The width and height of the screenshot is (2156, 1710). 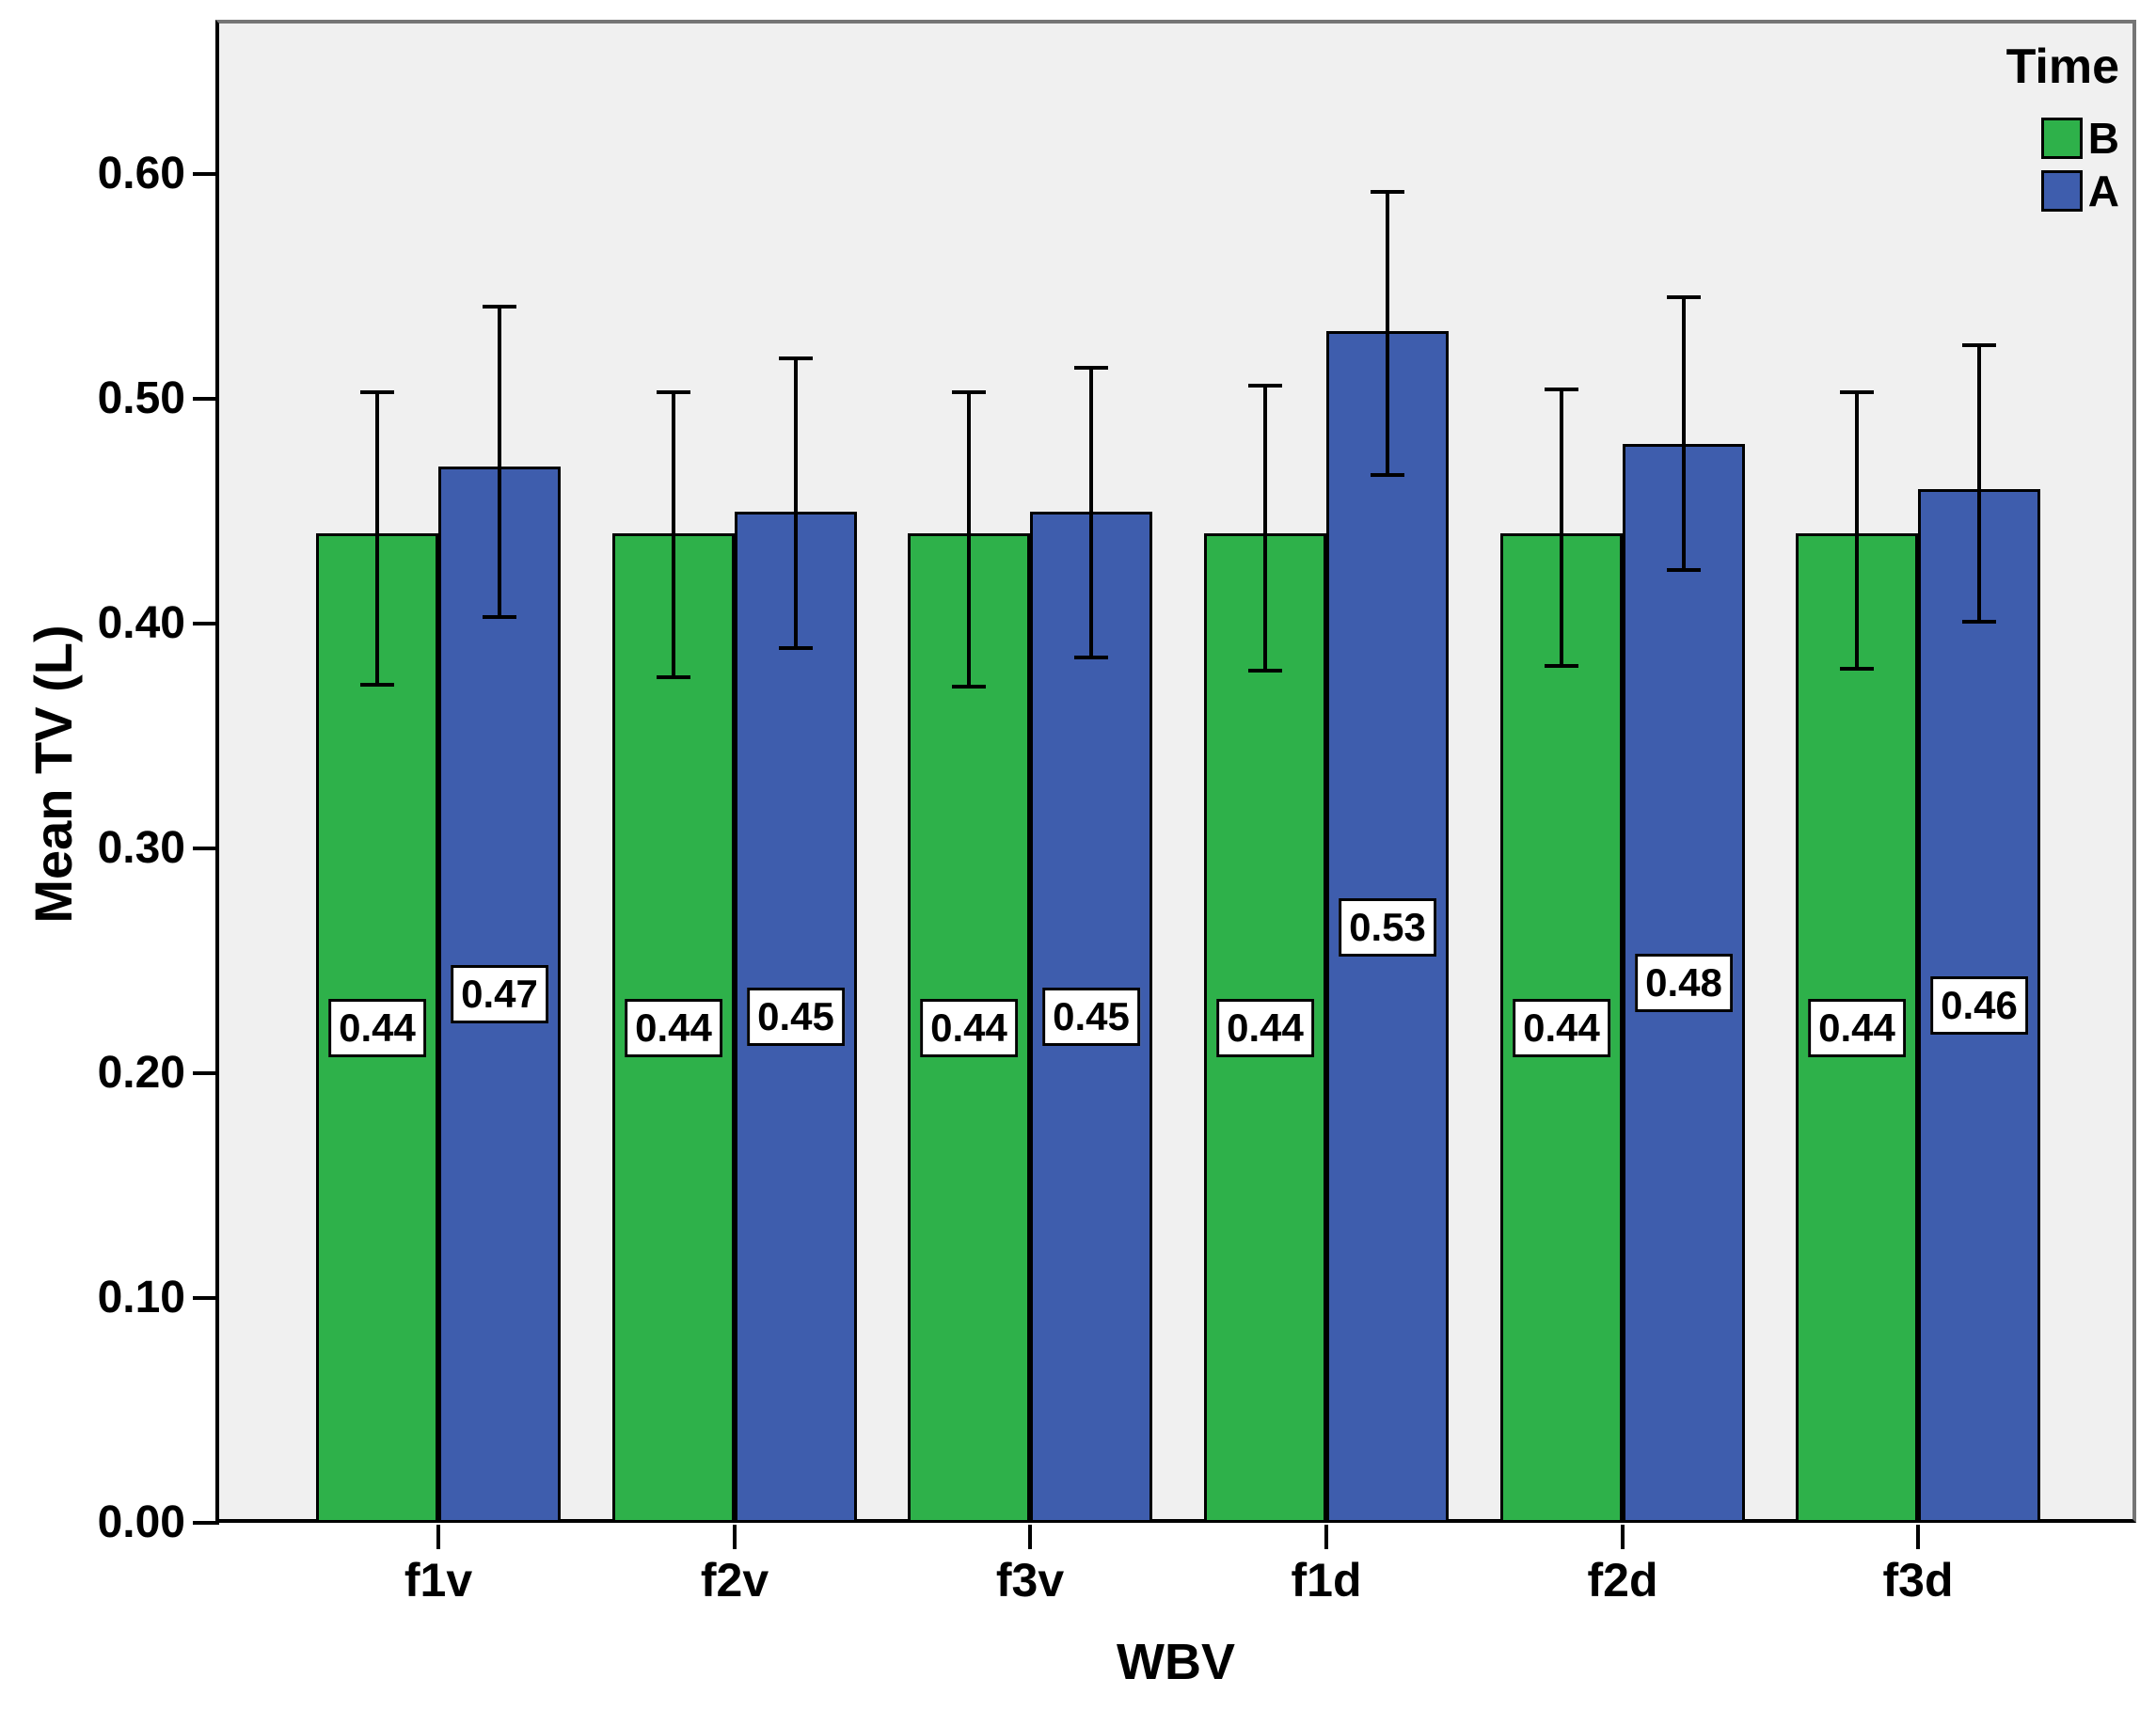 What do you see at coordinates (1561, 666) in the screenshot?
I see `error-bar-cap-bottom-f2d-B` at bounding box center [1561, 666].